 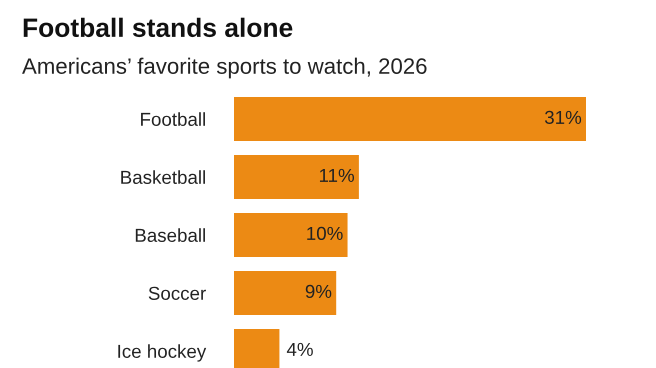 What do you see at coordinates (319, 291) in the screenshot?
I see `data-label: 9%` at bounding box center [319, 291].